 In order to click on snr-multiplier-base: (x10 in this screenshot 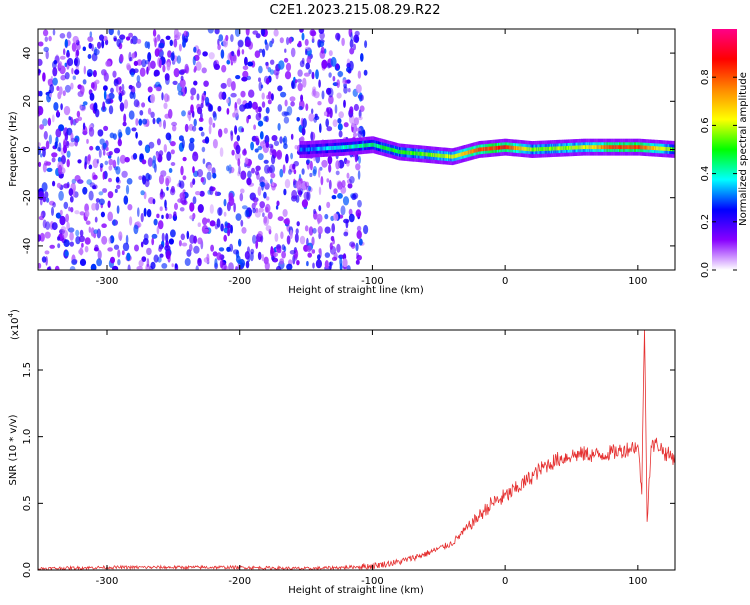, I will do `click(15, 328)`.